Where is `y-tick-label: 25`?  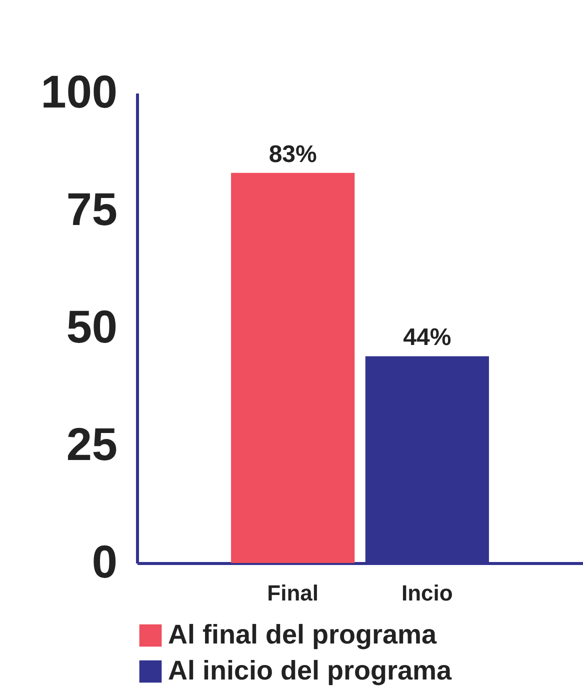 y-tick-label: 25 is located at coordinates (92, 444).